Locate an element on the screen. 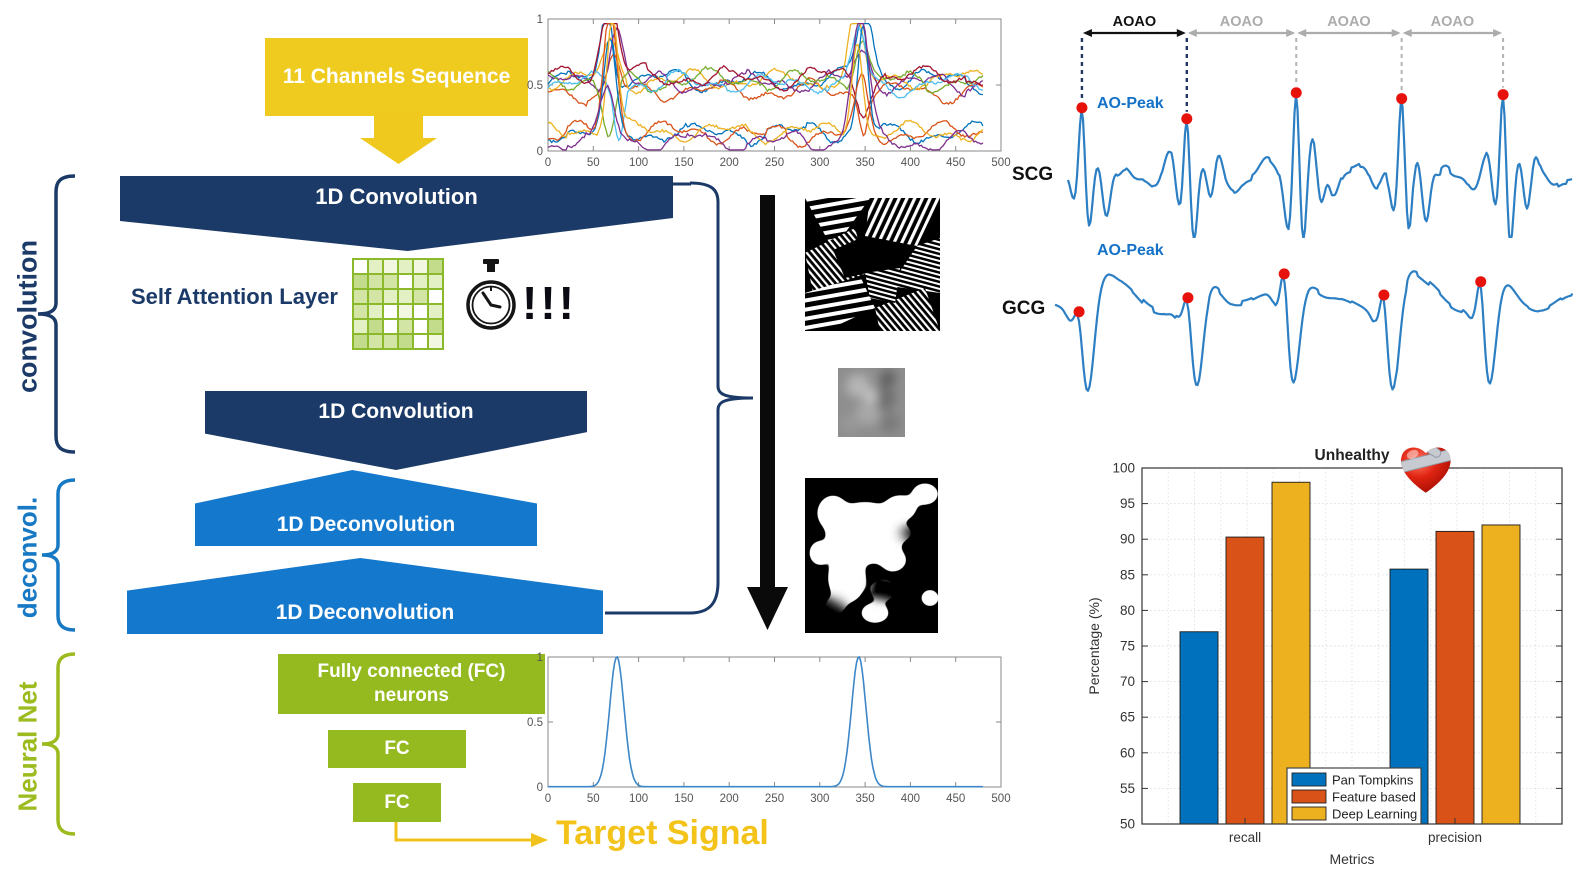 The image size is (1573, 875). svg-text: 60 is located at coordinates (1127, 752).